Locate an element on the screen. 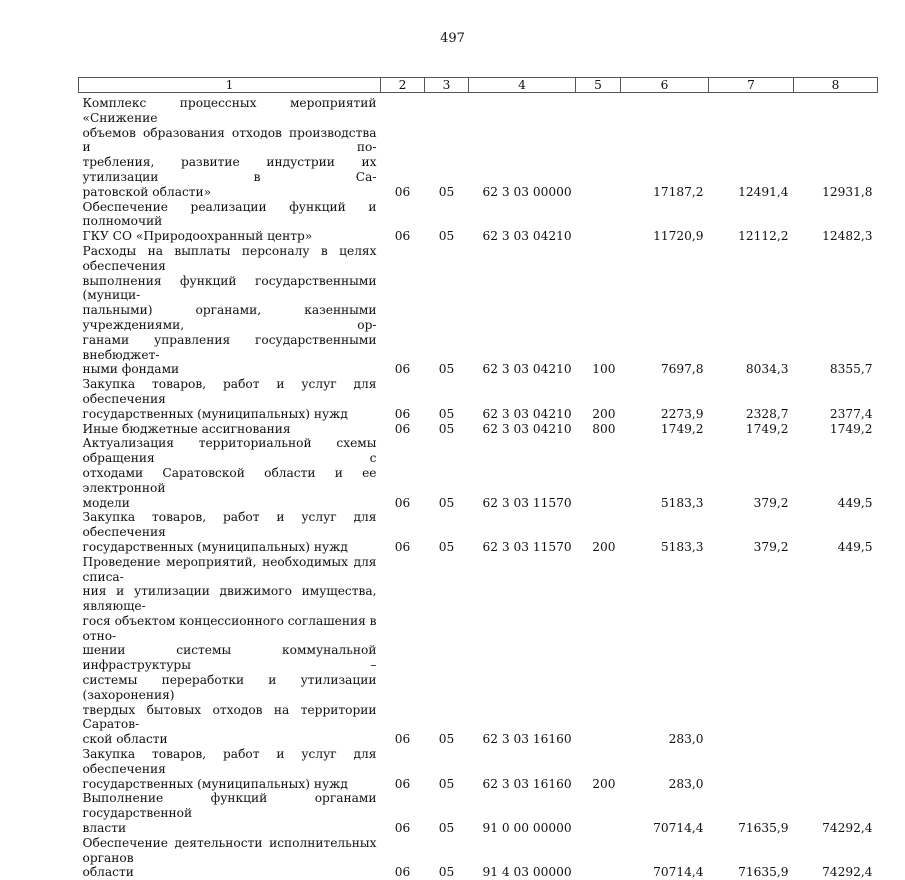 The image size is (905, 880). description-line: ратовской области» is located at coordinates (230, 192).